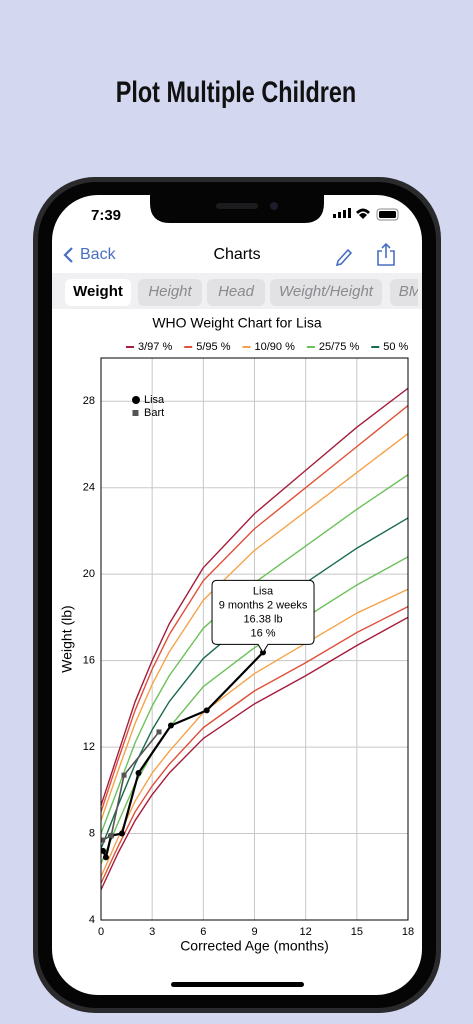 This screenshot has height=1024, width=473. I want to click on tab-label: Height, so click(170, 291).